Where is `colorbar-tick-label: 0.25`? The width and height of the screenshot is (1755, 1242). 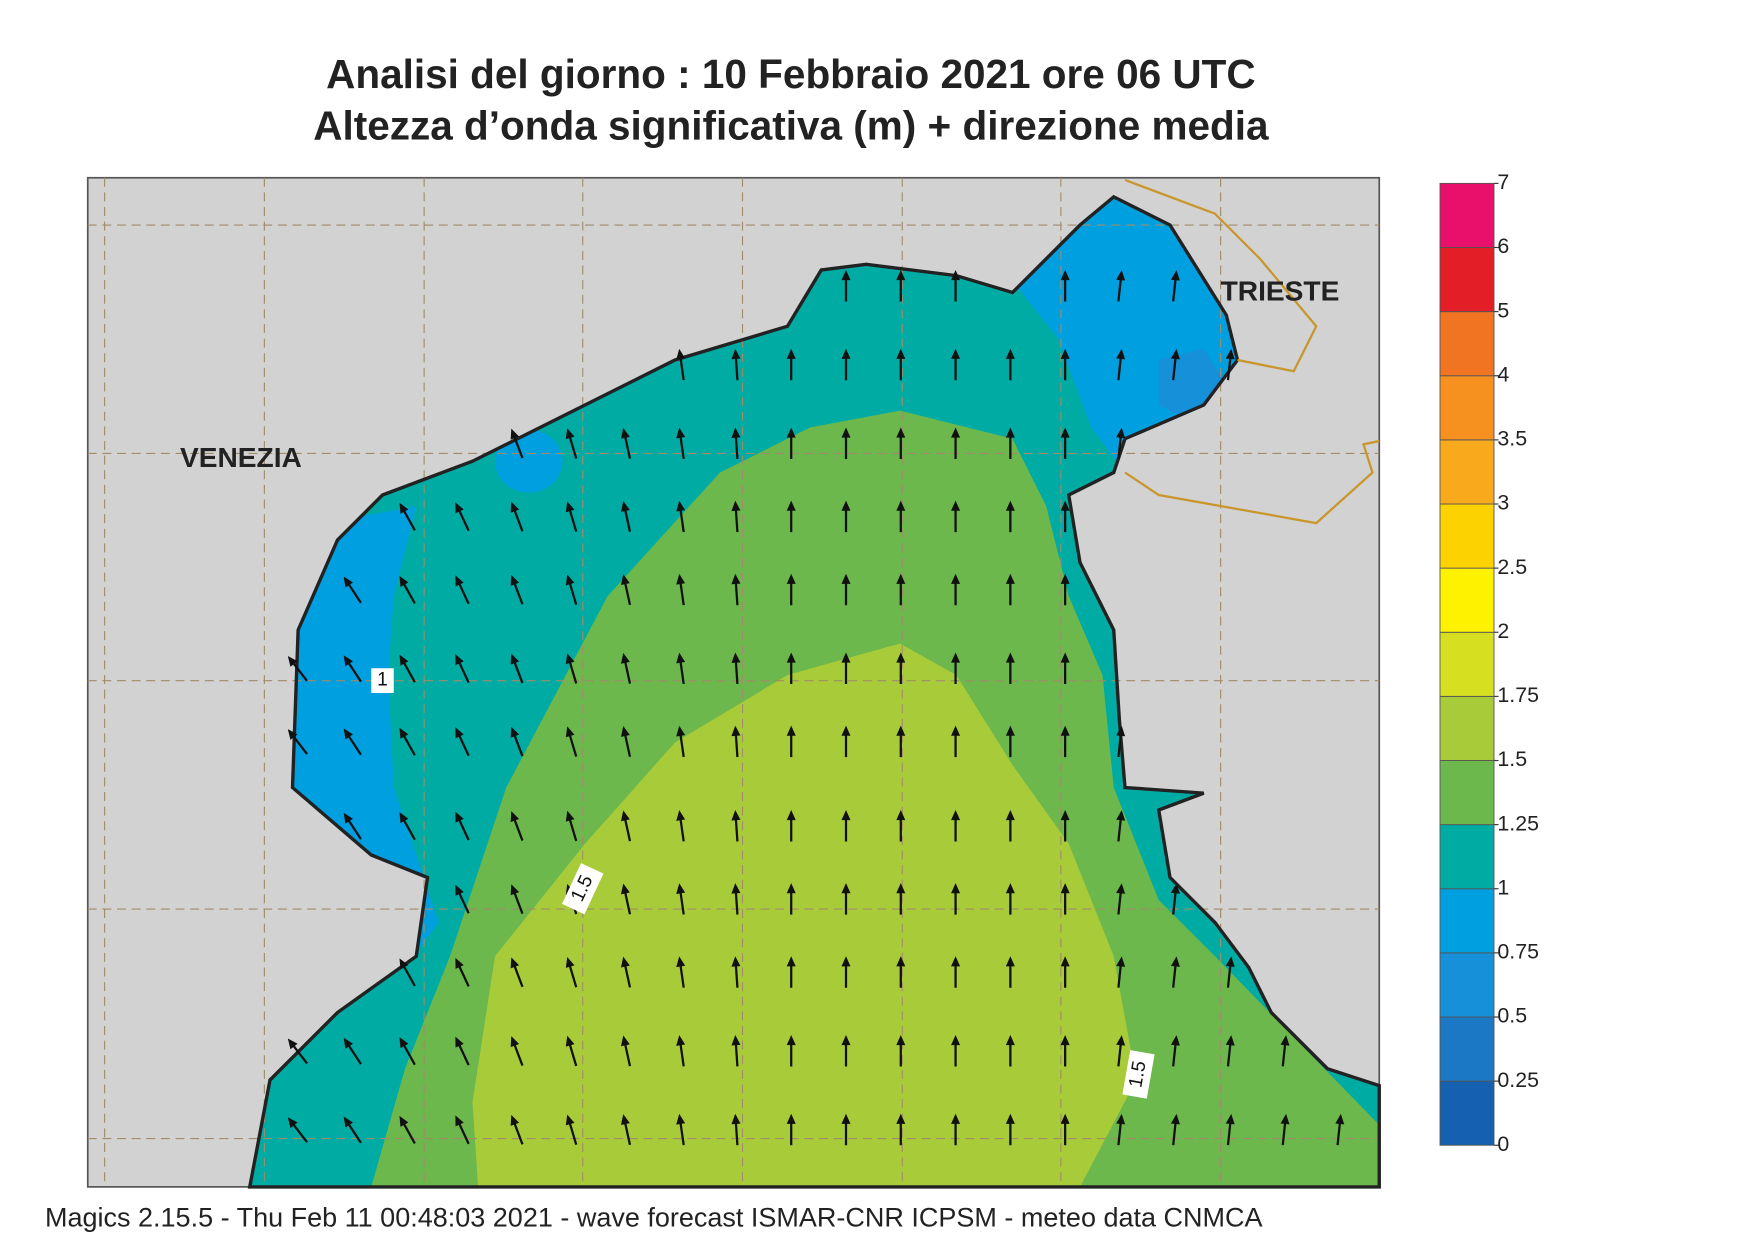
colorbar-tick-label: 0.25 is located at coordinates (1518, 1080).